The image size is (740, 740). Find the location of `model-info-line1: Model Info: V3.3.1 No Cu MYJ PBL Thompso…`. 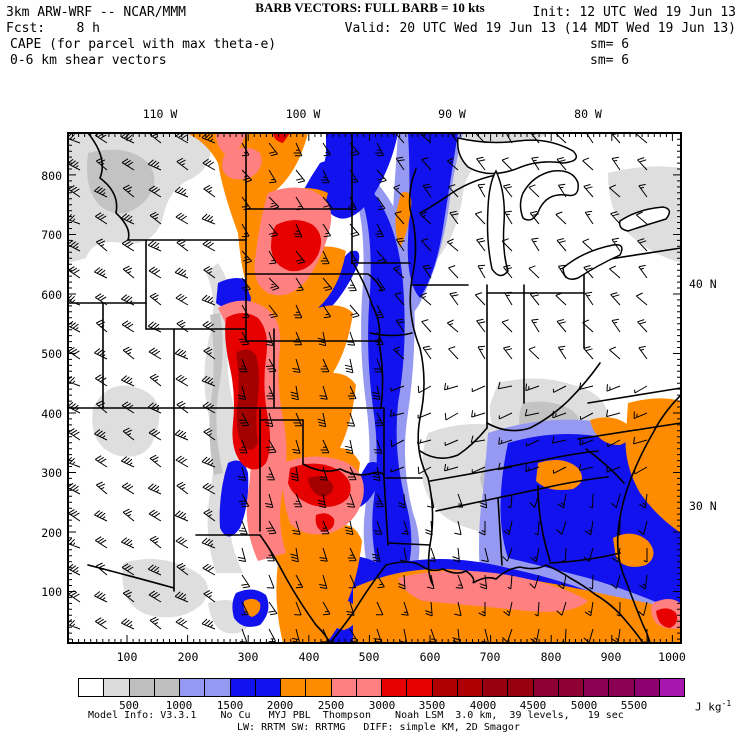

model-info-line1: Model Info: V3.3.1 No Cu MYJ PBL Thompso… is located at coordinates (356, 715).